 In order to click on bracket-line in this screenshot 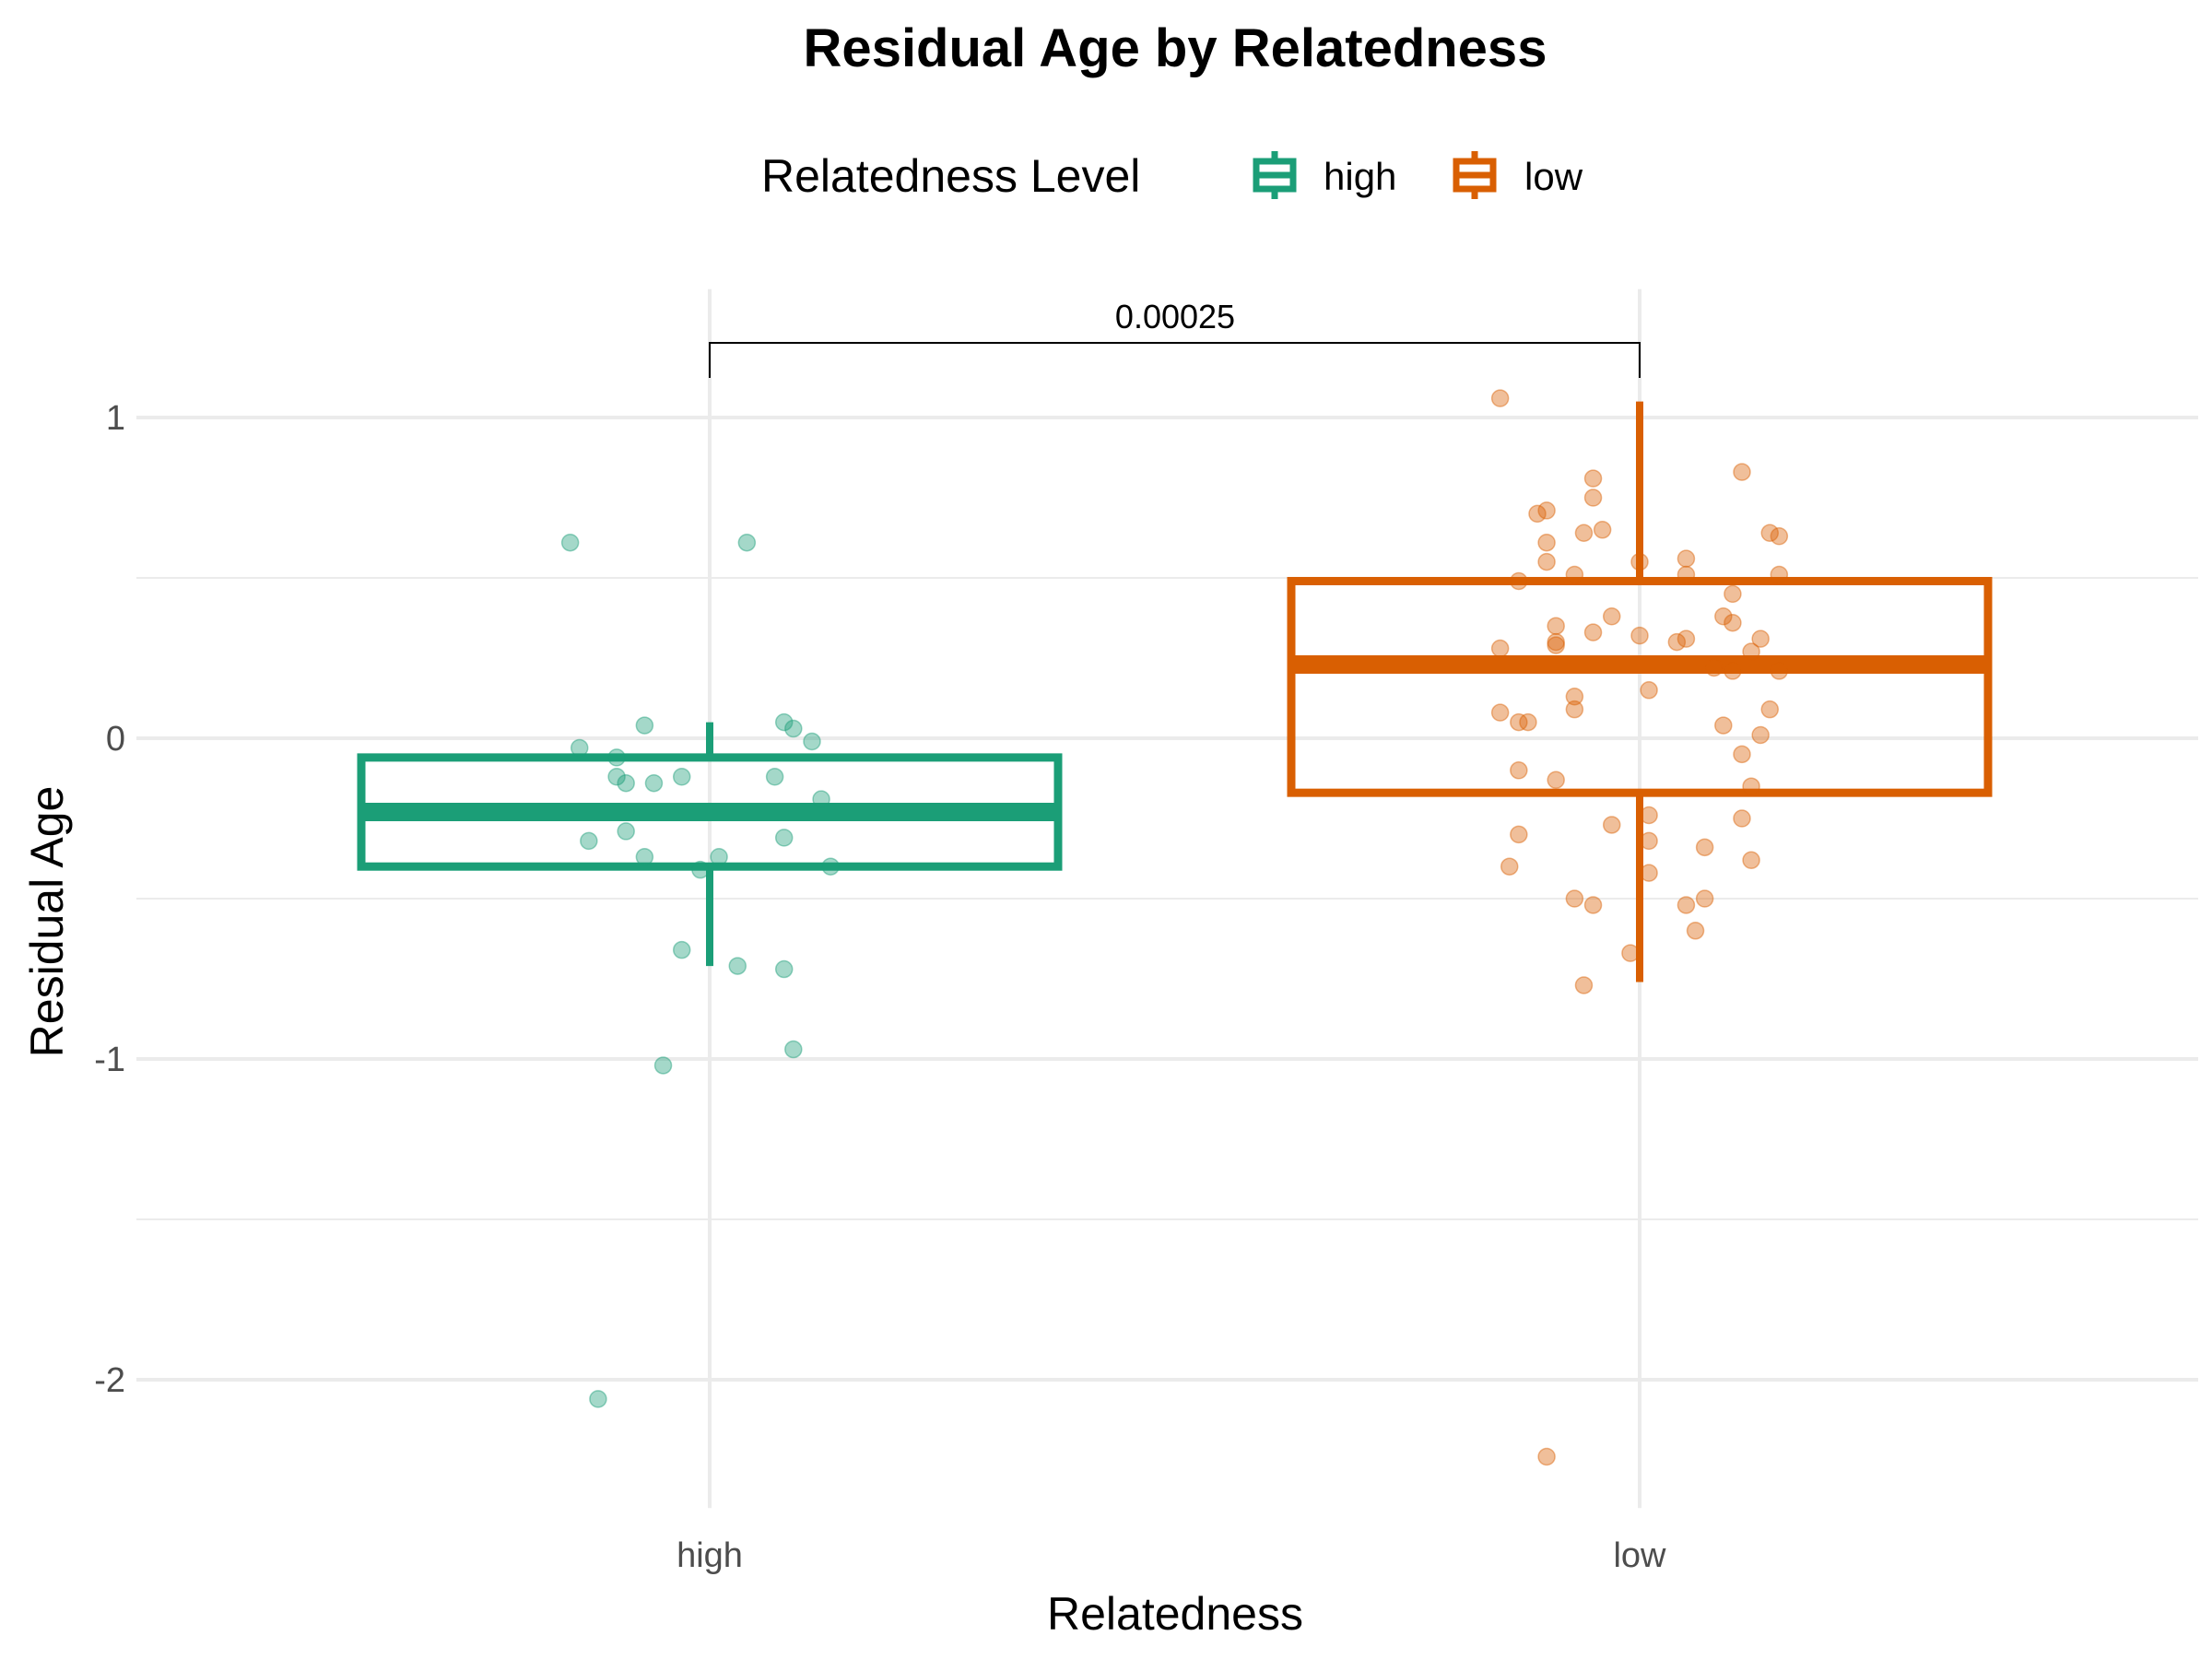, I will do `click(1175, 360)`.